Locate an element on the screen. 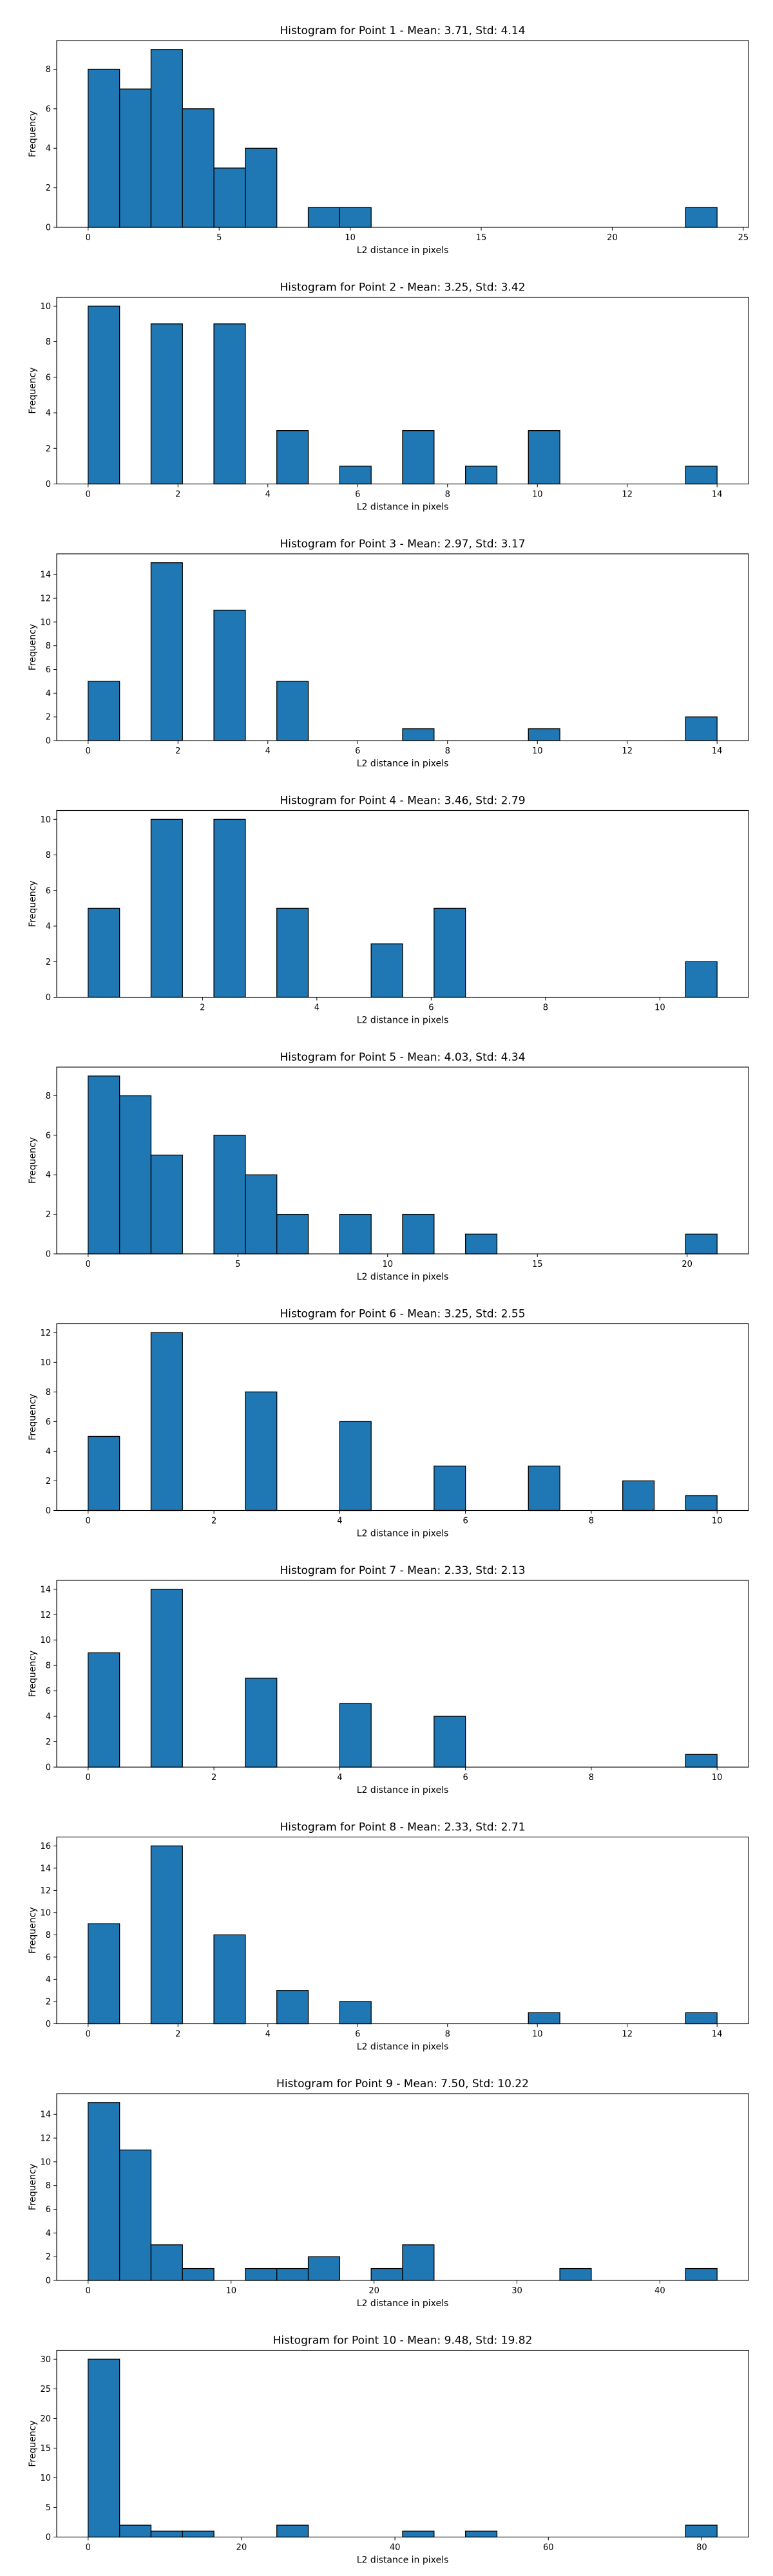 The width and height of the screenshot is (773, 2576). y-tick-label: 14 is located at coordinates (45, 1869).